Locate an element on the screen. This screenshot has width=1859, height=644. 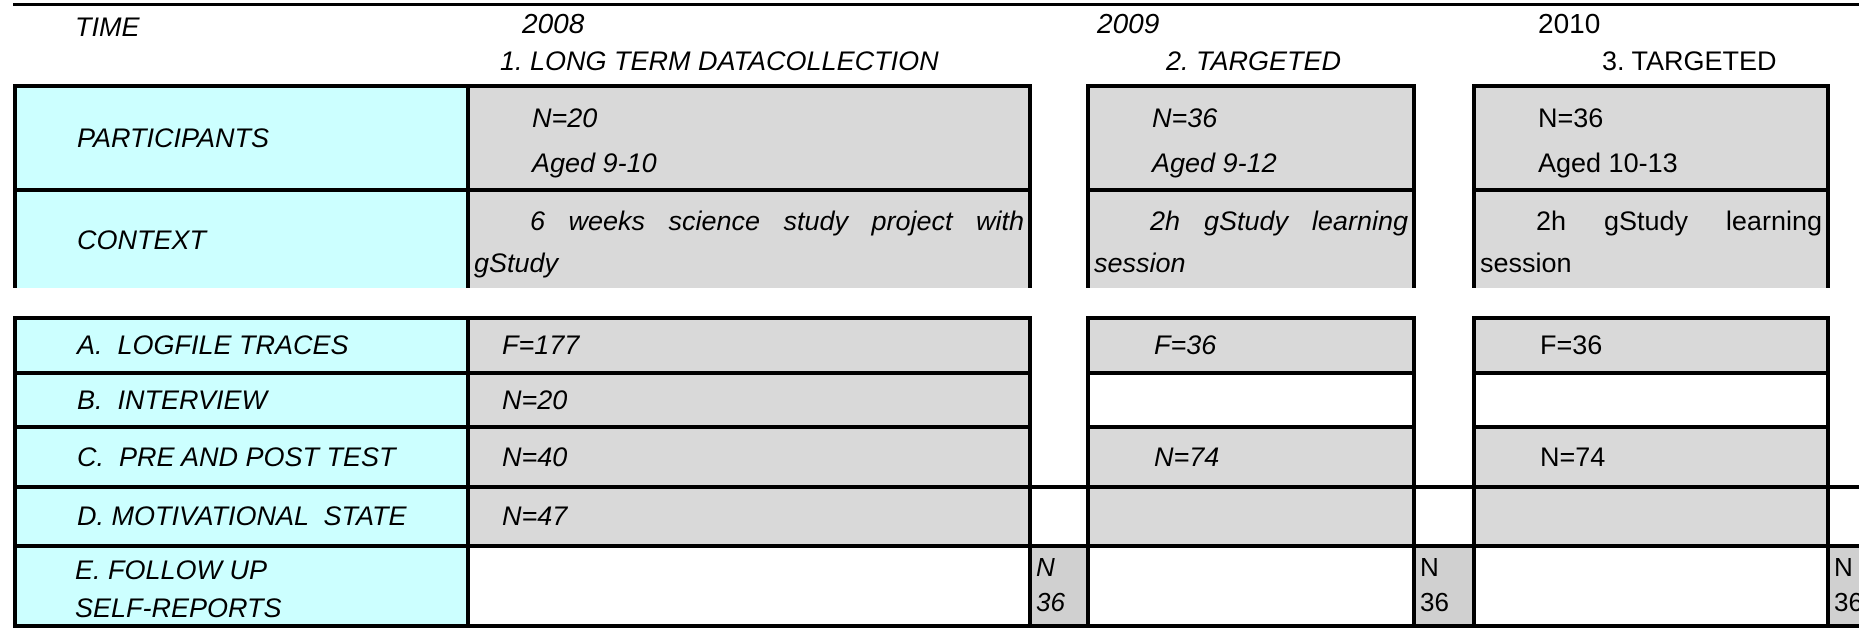
cell-participants-2009: N=36 Aged 9-12 is located at coordinates (1251, 138).